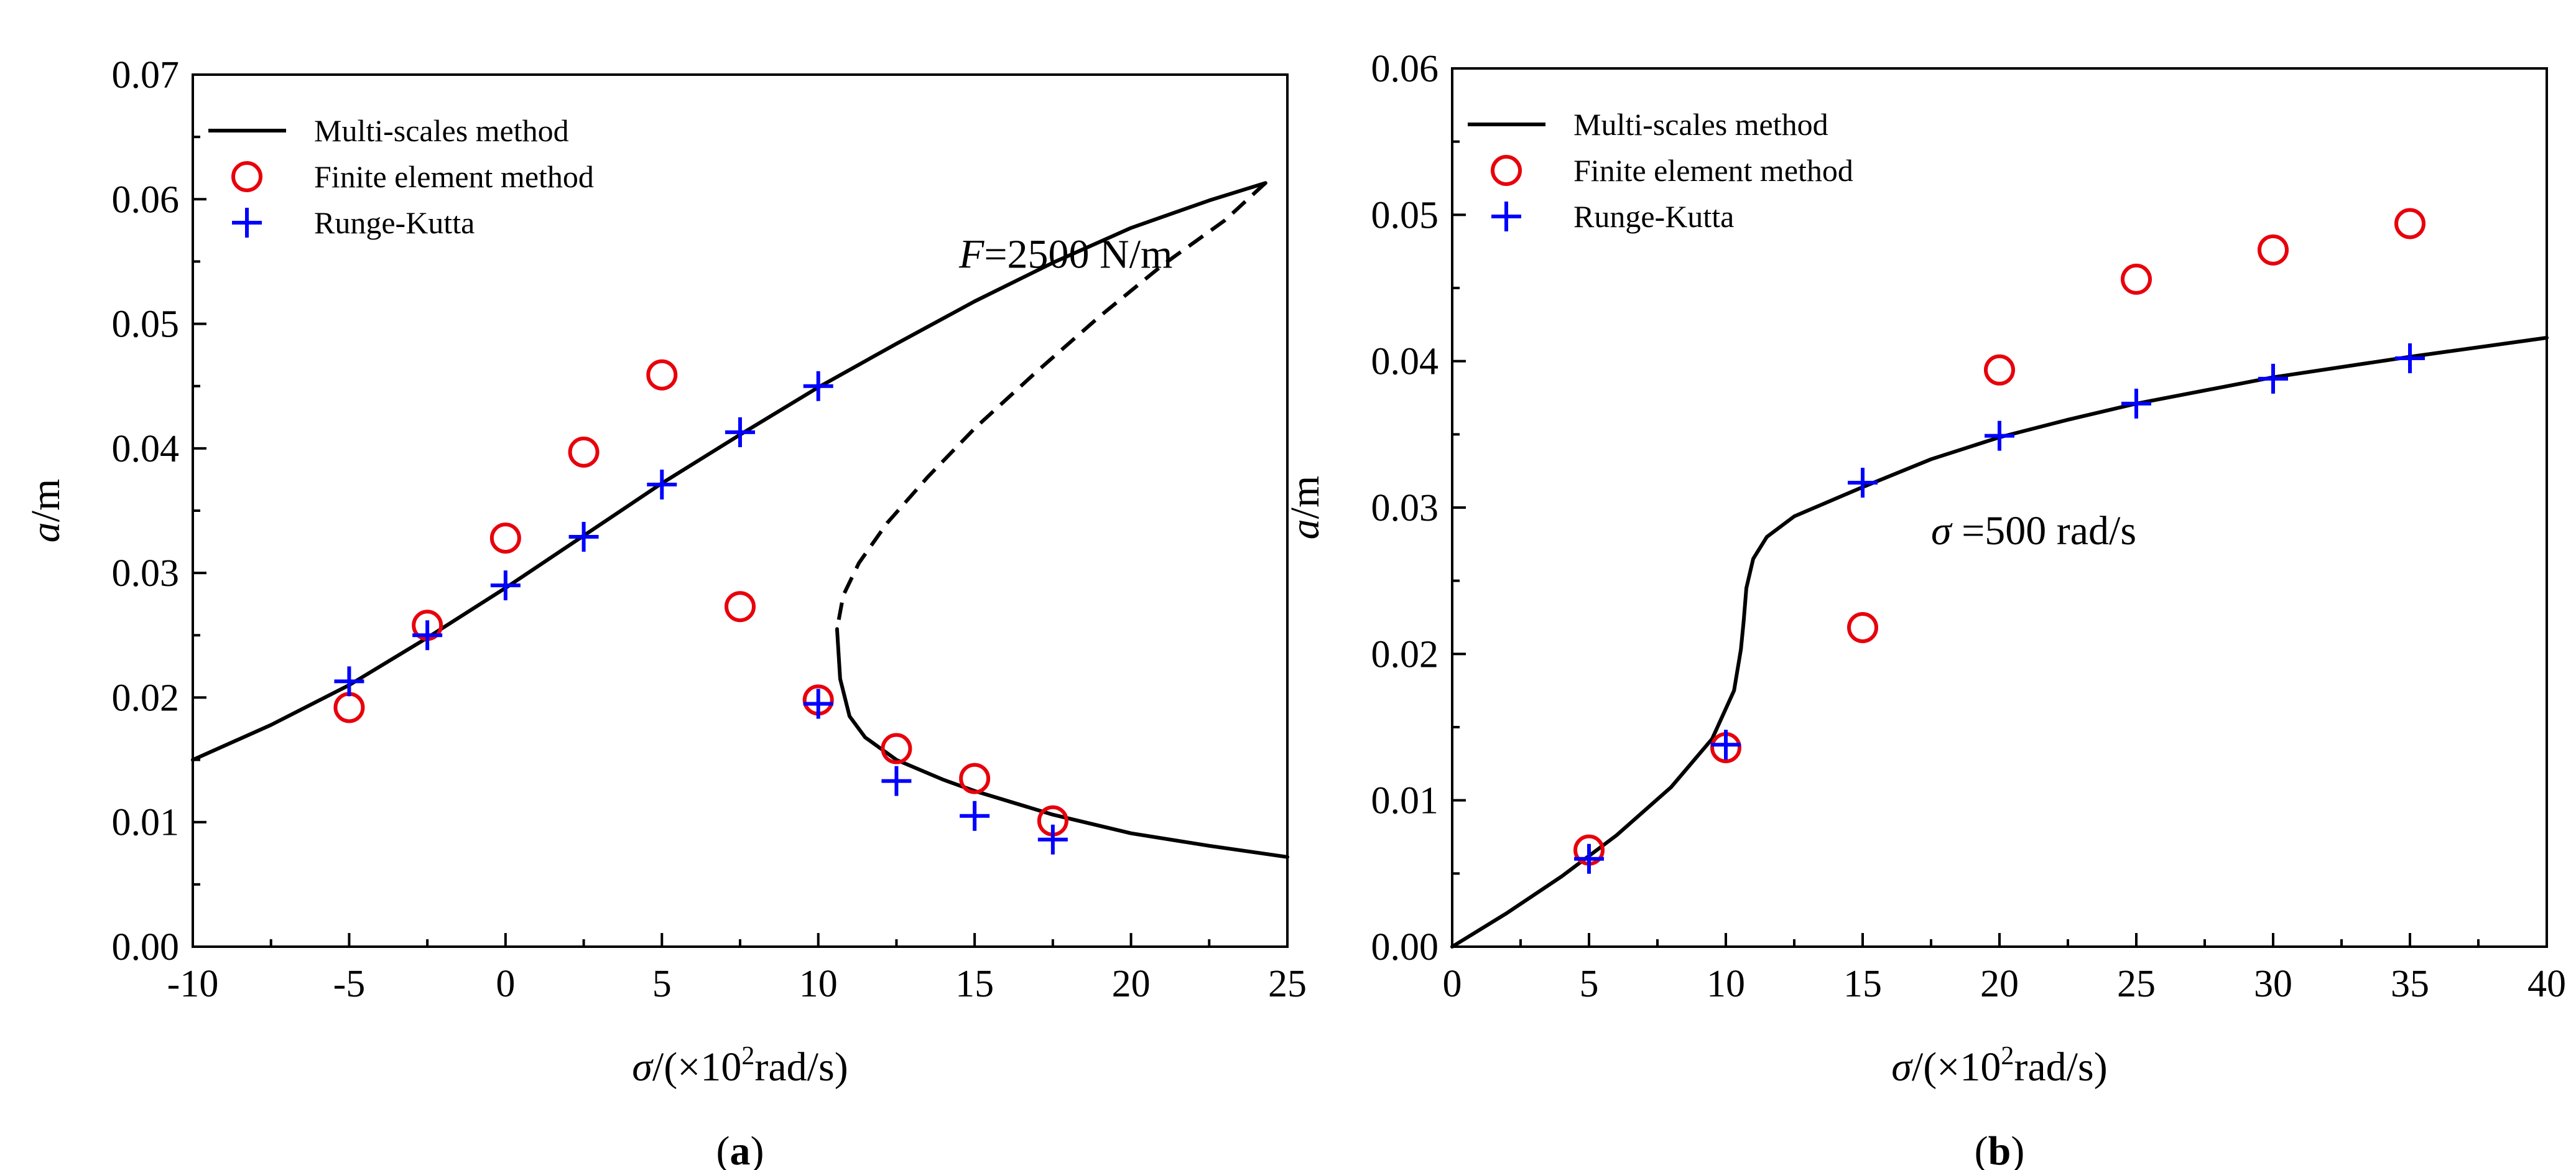  What do you see at coordinates (193, 984) in the screenshot?
I see `x-tick-label: -10` at bounding box center [193, 984].